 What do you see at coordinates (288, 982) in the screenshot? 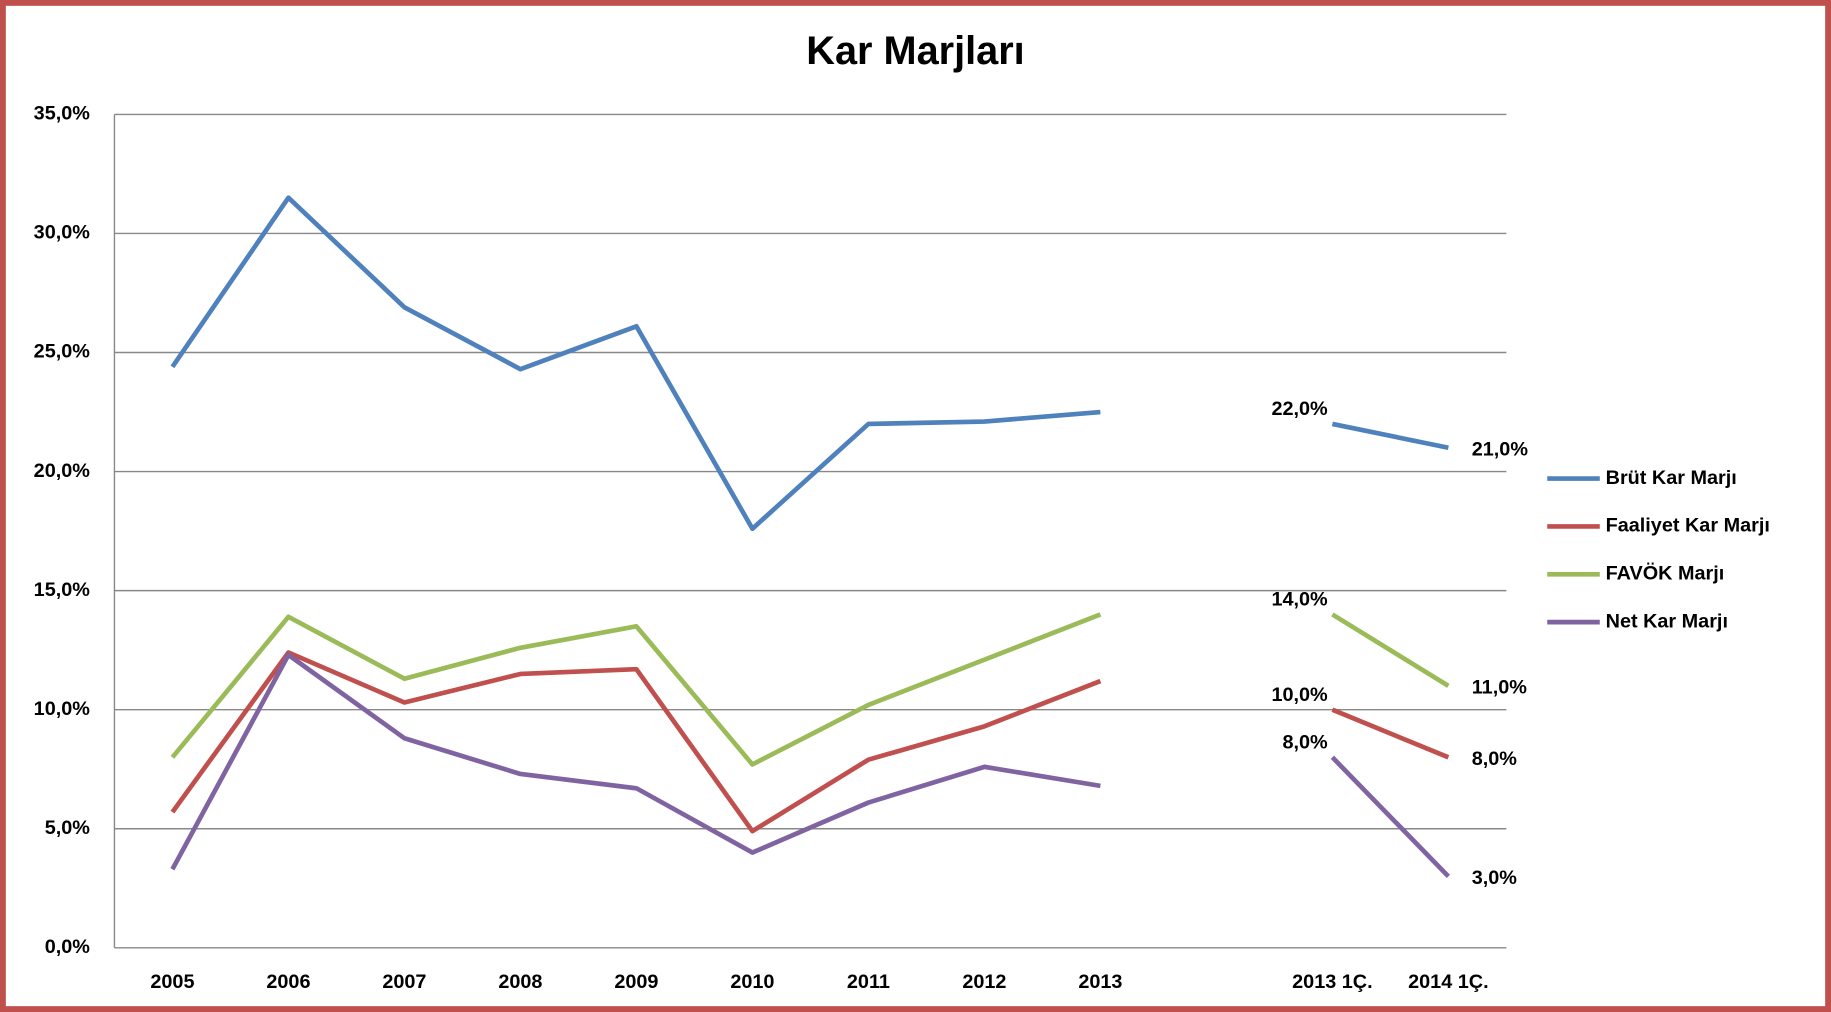
I see `x-tick-label: 2006` at bounding box center [288, 982].